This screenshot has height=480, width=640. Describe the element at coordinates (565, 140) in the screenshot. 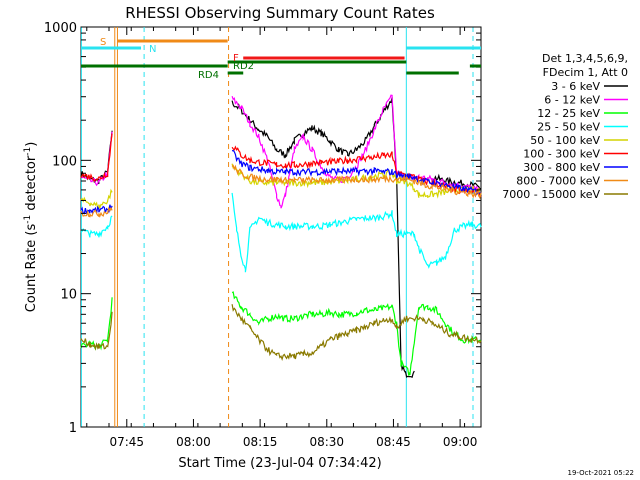

I see `legend-entry-label: 50 - 100 keV` at that location.